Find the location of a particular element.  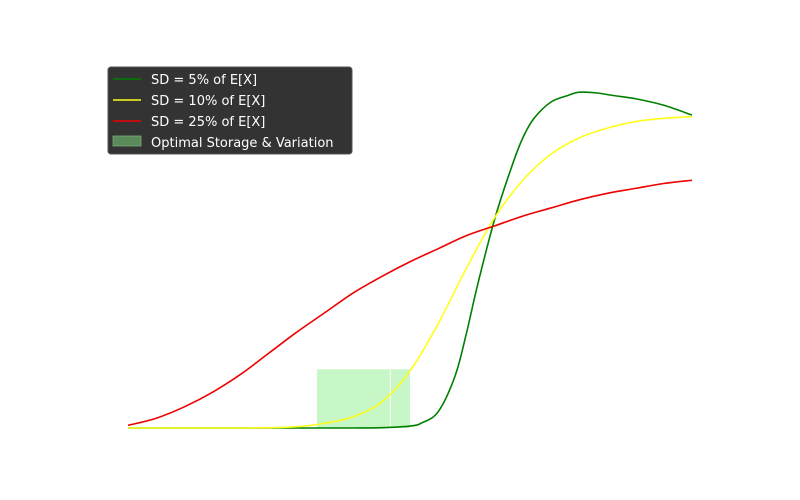

legend-label-series-2: SD = 25% of E[X] is located at coordinates (208, 122).